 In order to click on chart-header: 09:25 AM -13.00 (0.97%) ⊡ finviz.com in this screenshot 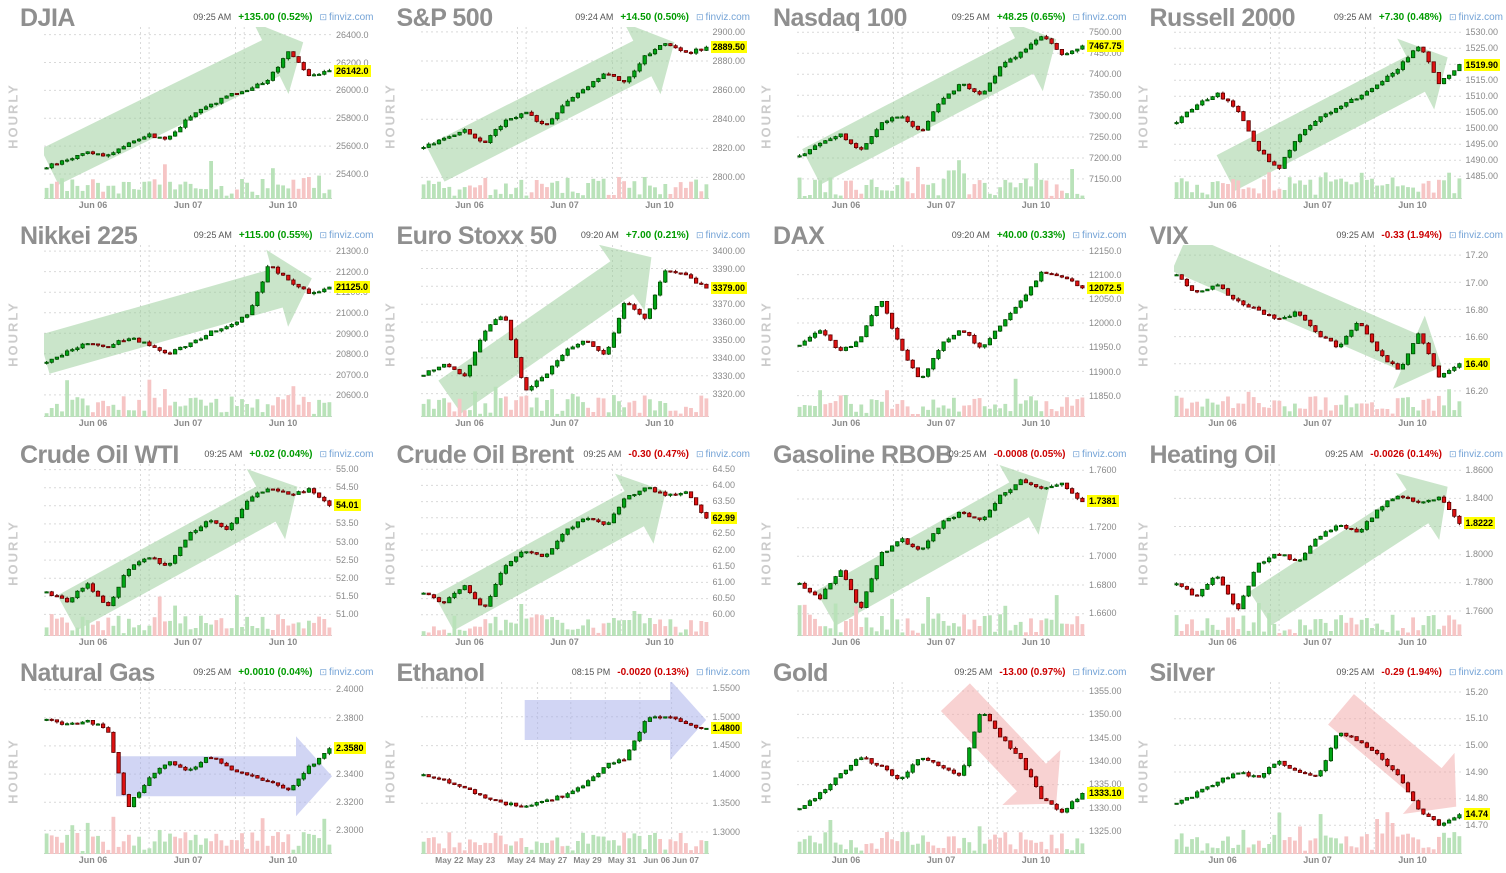, I will do `click(1040, 672)`.